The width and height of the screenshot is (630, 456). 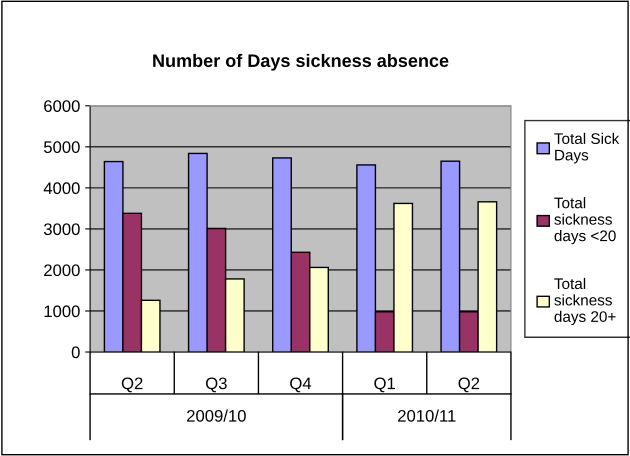 I want to click on legend-label: Total sickness days 20+, so click(x=585, y=302).